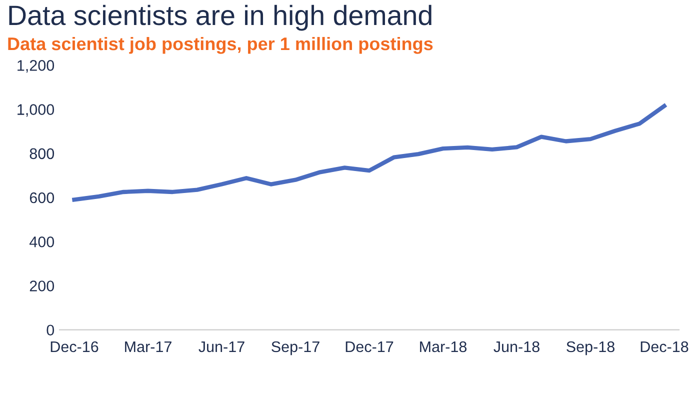 Image resolution: width=700 pixels, height=395 pixels. What do you see at coordinates (50, 330) in the screenshot?
I see `y-tick-label: 0` at bounding box center [50, 330].